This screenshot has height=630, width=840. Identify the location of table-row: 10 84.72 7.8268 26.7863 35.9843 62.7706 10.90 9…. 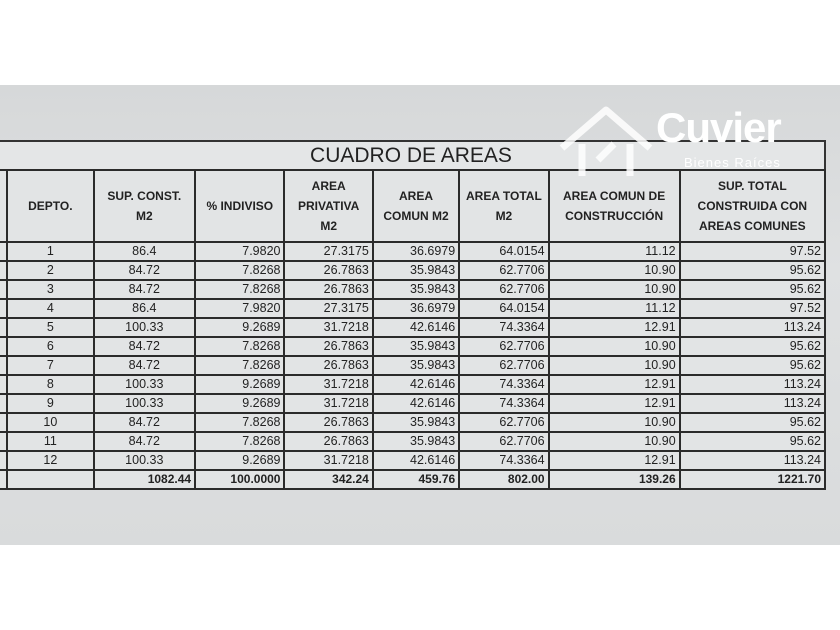
(413, 422).